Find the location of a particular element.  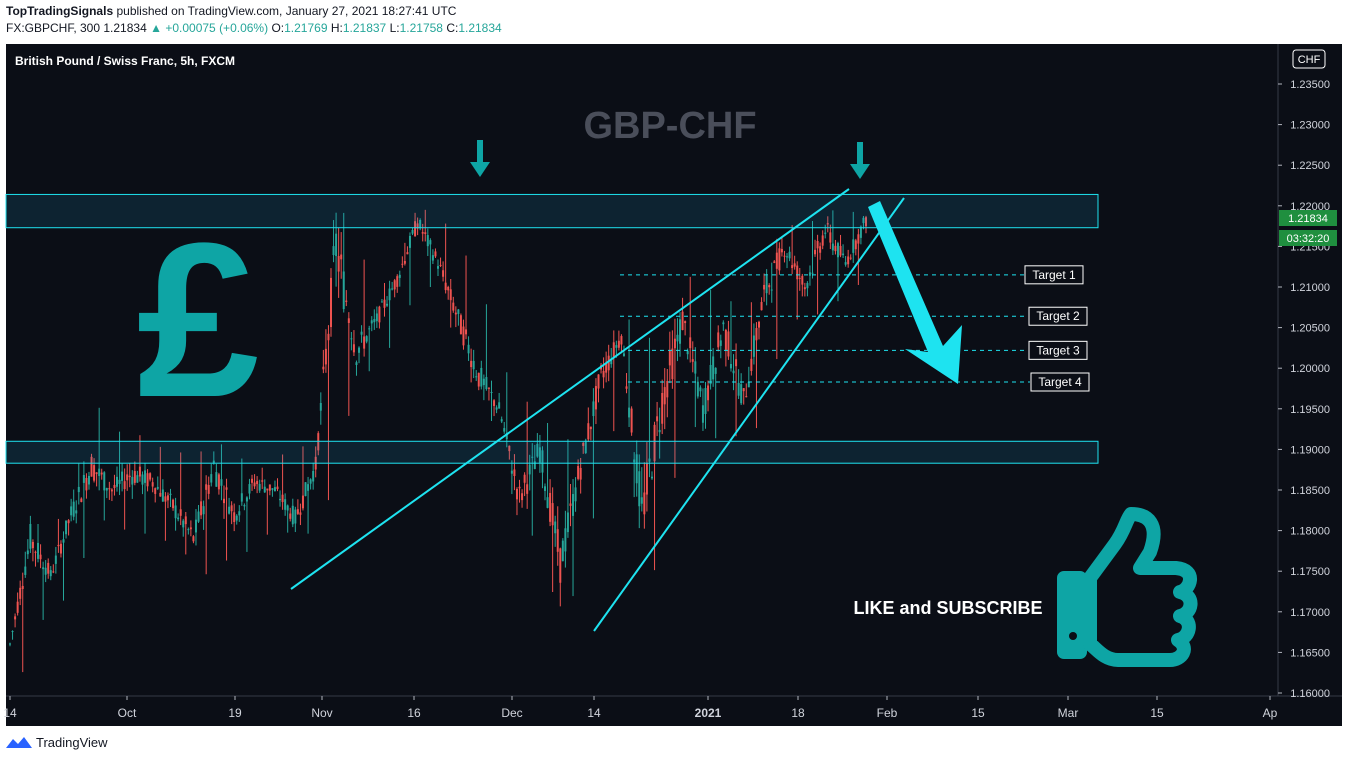

open-label: O: is located at coordinates (278, 28).